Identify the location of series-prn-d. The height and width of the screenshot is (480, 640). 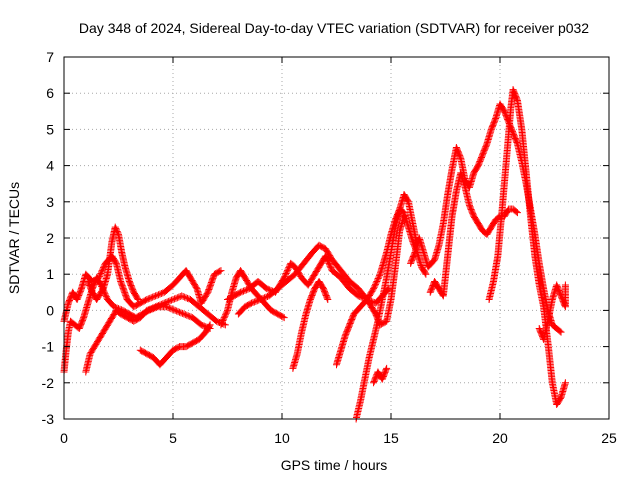
(113, 263).